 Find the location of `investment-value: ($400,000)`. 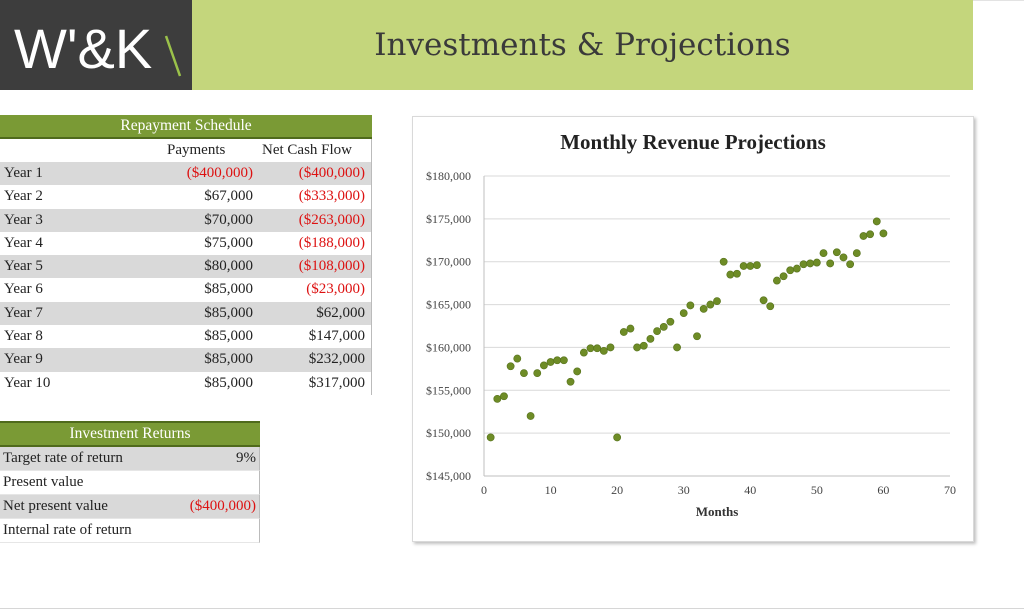

investment-value: ($400,000) is located at coordinates (222, 506).